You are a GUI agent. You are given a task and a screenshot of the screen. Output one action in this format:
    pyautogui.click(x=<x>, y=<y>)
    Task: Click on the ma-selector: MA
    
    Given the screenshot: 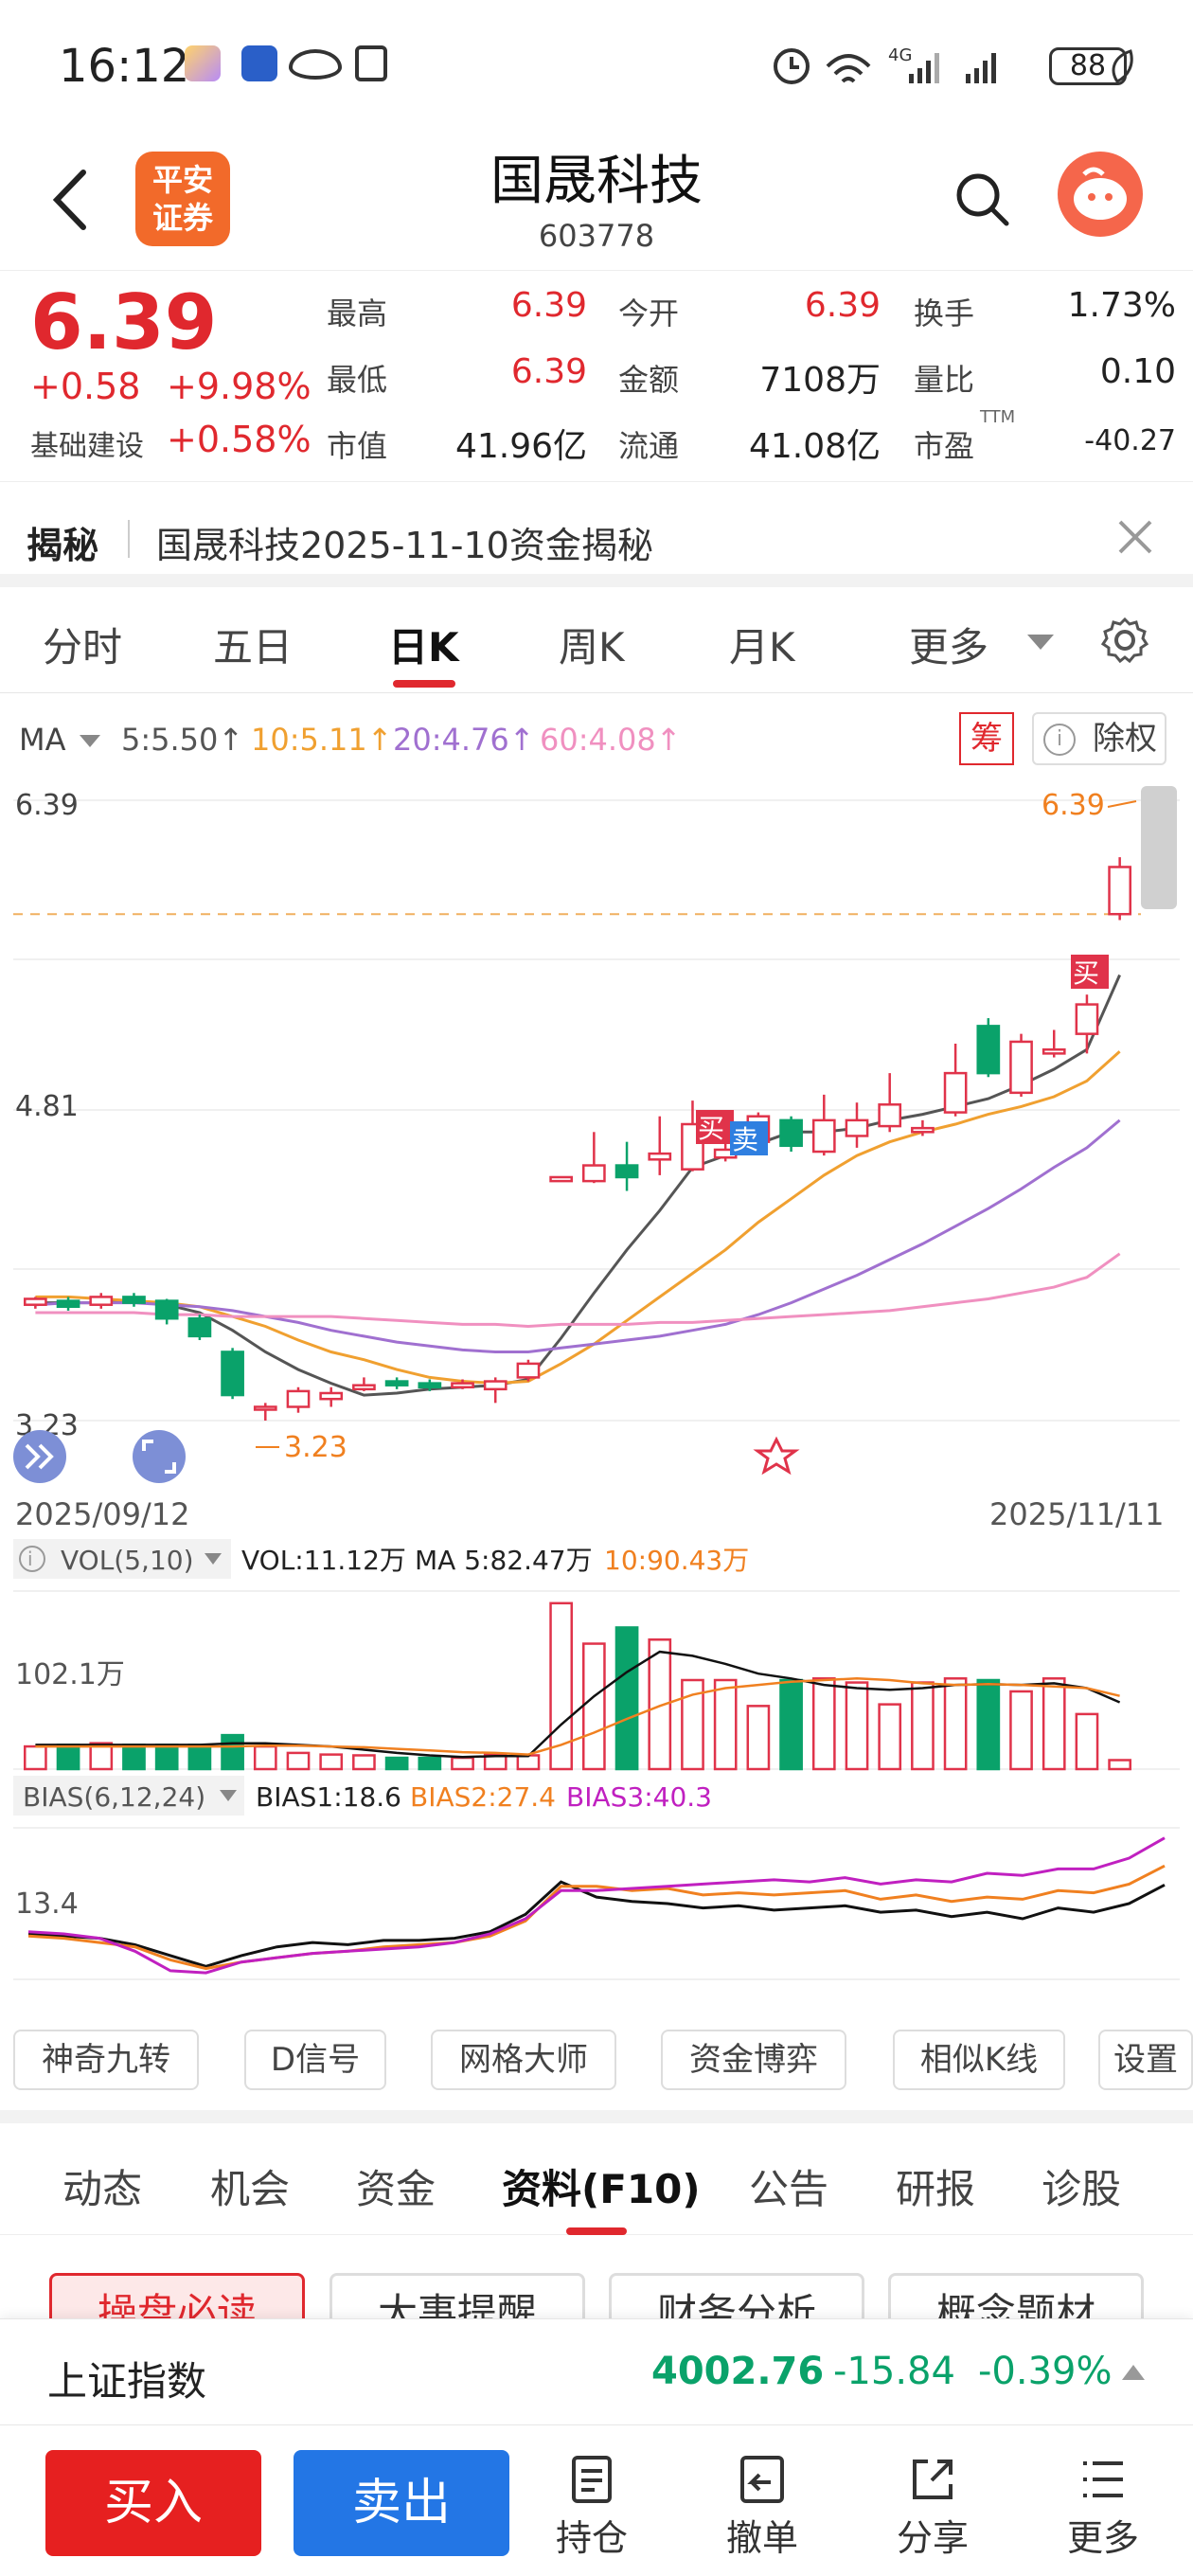 What is the action you would take?
    pyautogui.click(x=42, y=740)
    